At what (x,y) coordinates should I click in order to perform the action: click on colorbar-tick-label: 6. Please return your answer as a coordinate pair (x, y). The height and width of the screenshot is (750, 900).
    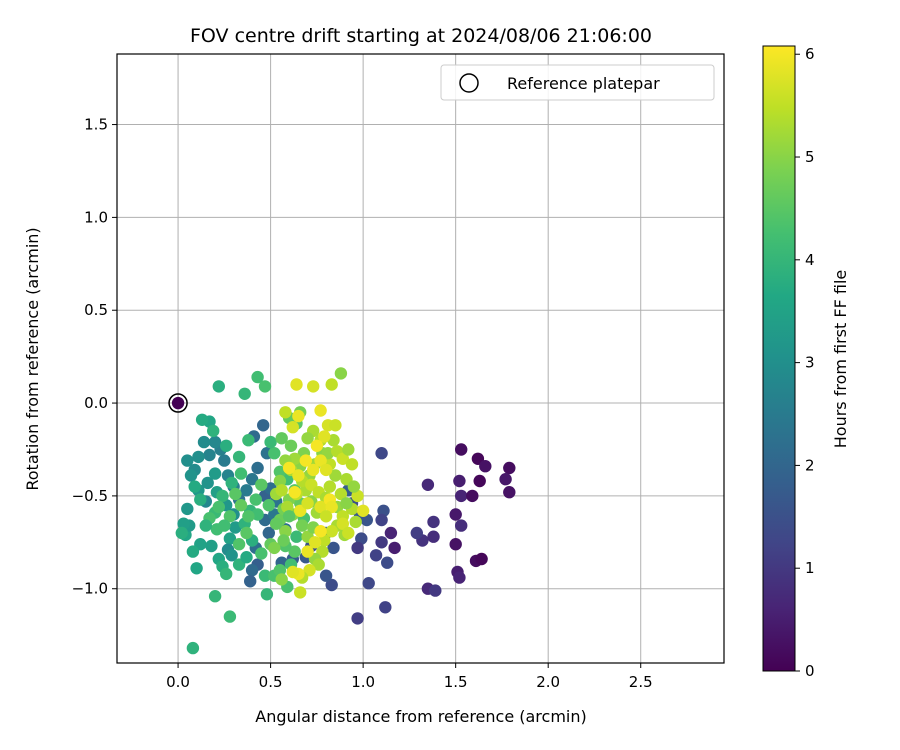
    Looking at the image, I should click on (810, 54).